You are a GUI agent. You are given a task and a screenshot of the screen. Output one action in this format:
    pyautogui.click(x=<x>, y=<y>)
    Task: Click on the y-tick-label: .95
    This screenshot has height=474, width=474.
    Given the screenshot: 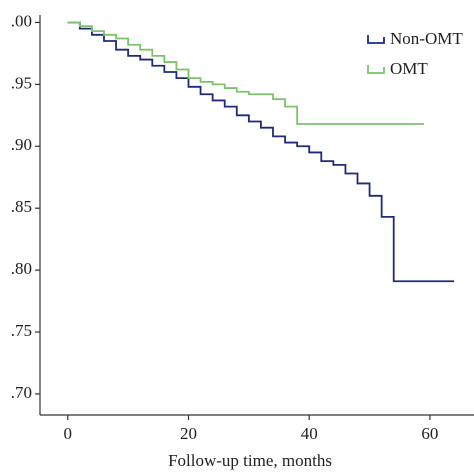 What is the action you would take?
    pyautogui.click(x=21, y=82)
    